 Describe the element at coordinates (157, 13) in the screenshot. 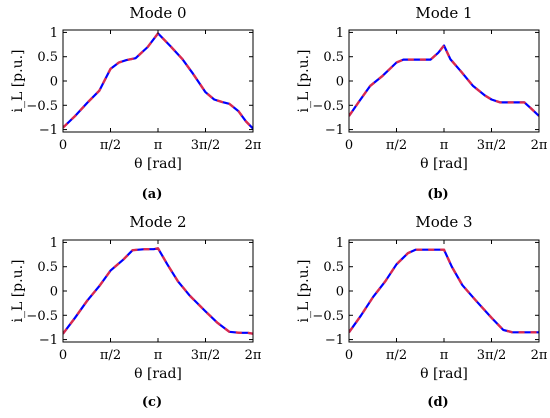

I see `chart-title: Mode 0` at that location.